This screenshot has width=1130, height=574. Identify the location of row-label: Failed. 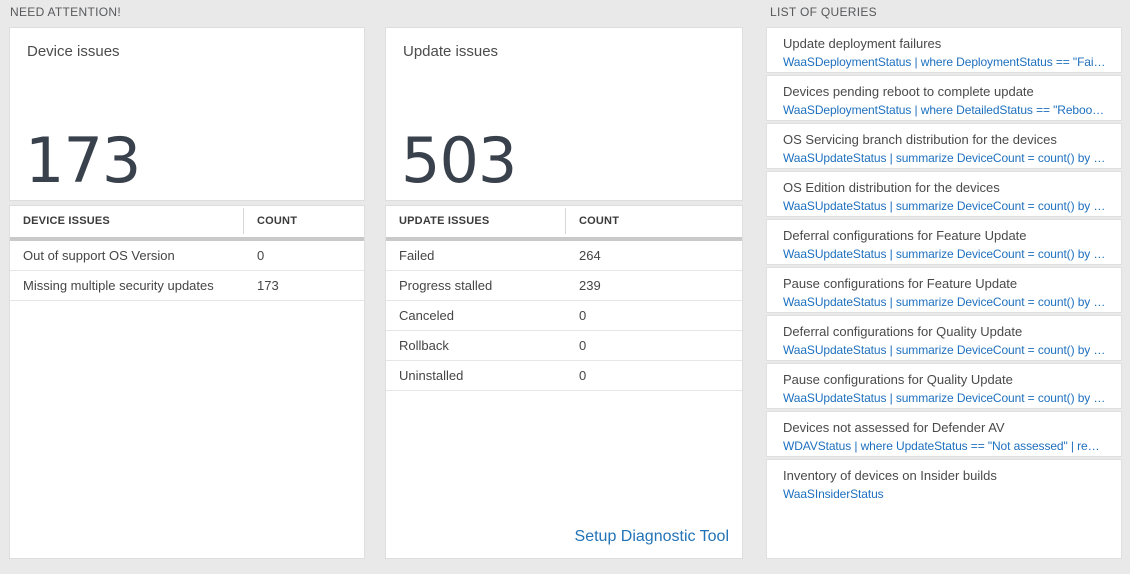
(417, 255).